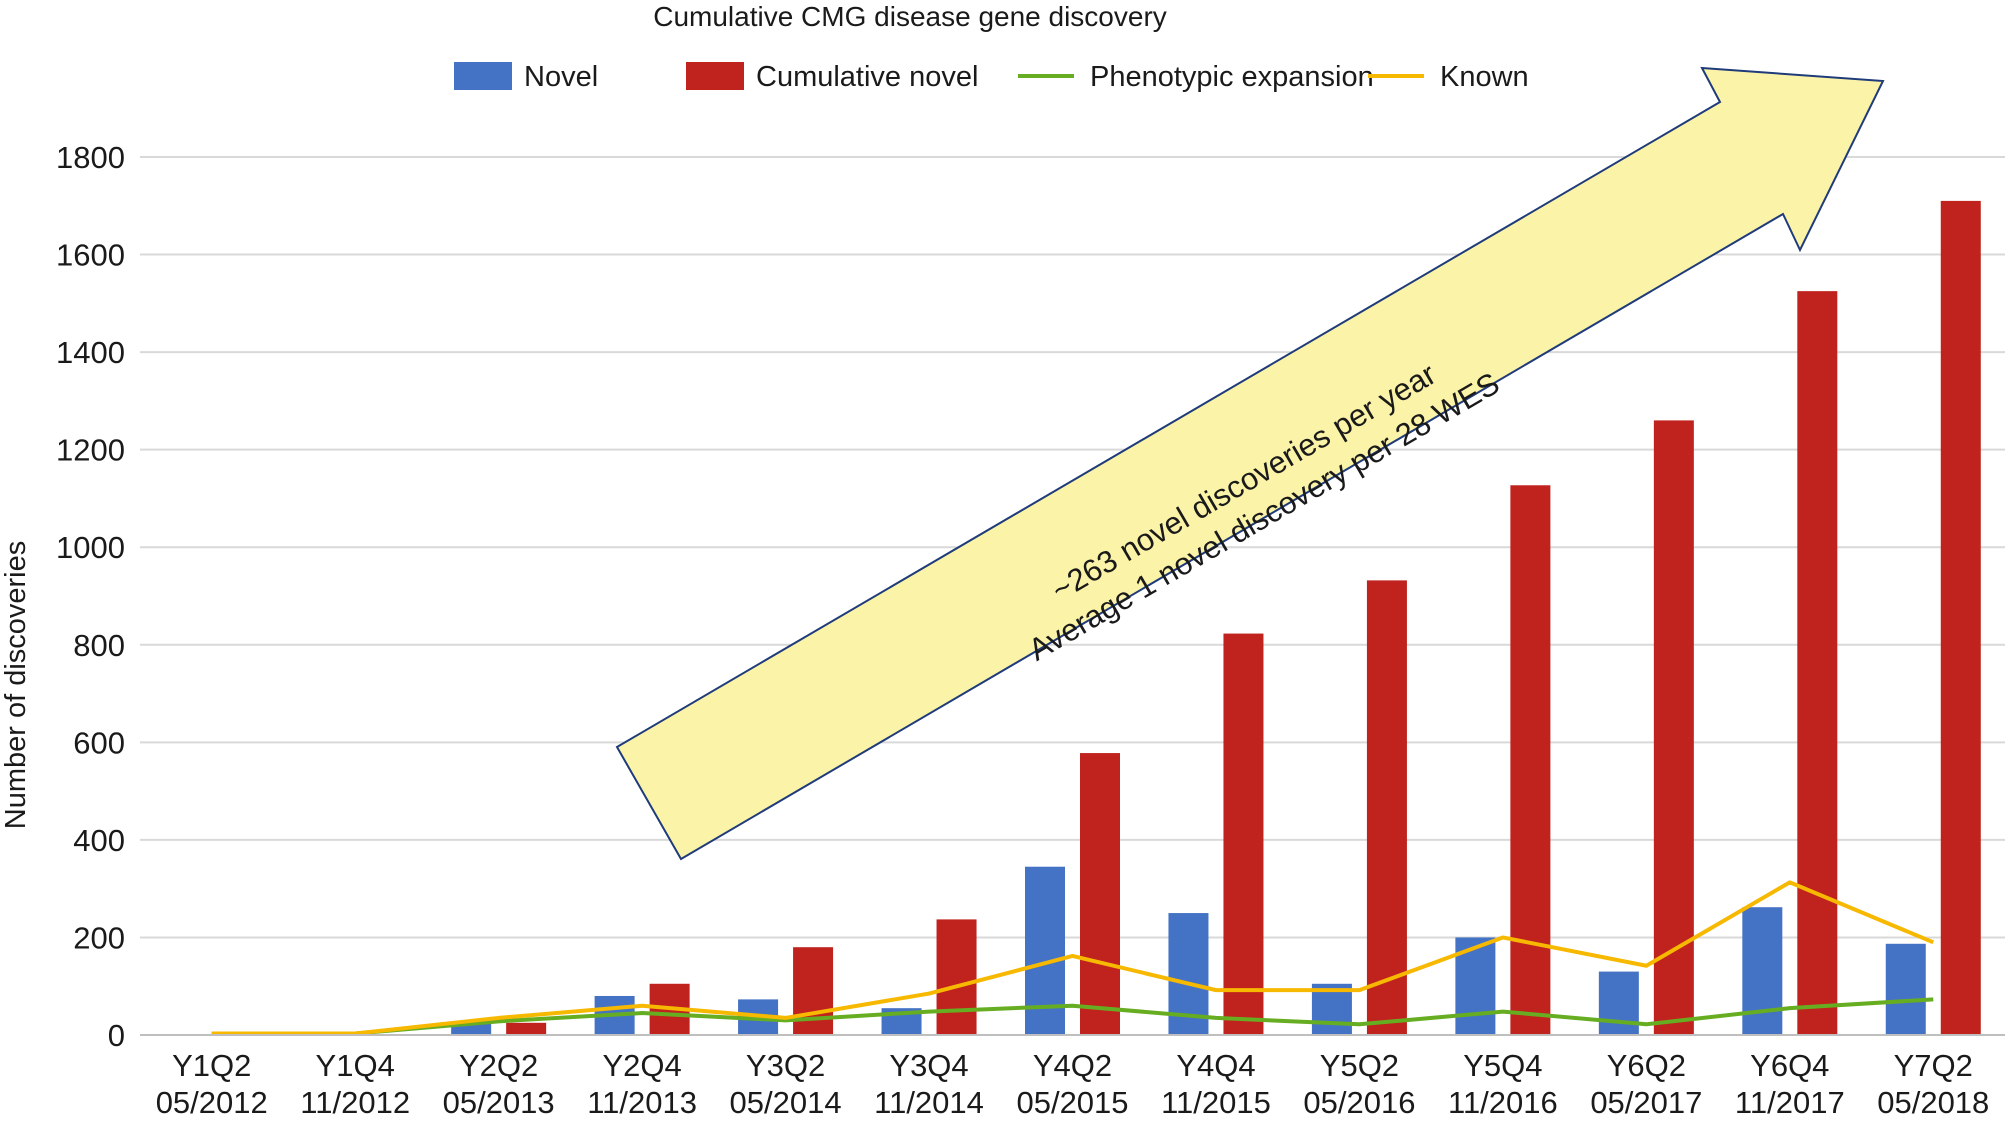  Describe the element at coordinates (928, 1065) in the screenshot. I see `x-tick-label: Y3Q4` at that location.